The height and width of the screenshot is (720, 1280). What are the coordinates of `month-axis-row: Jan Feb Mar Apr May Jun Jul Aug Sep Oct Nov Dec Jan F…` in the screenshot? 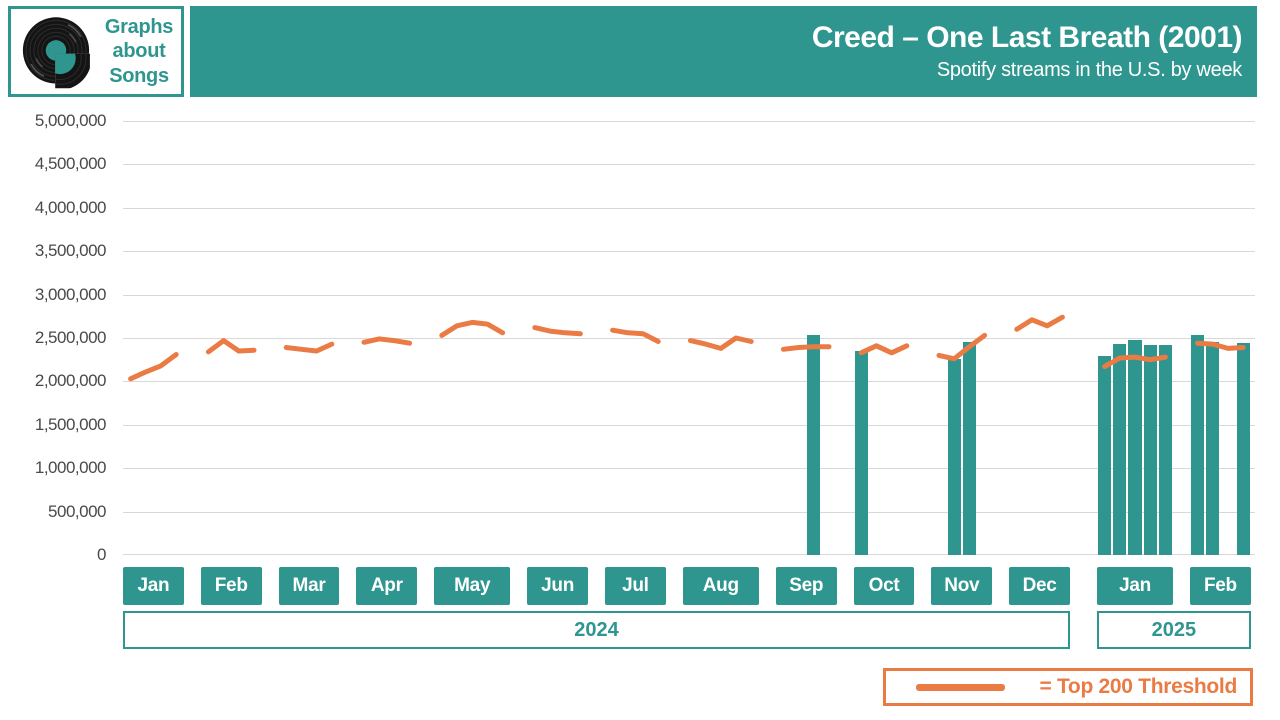 It's located at (689, 586).